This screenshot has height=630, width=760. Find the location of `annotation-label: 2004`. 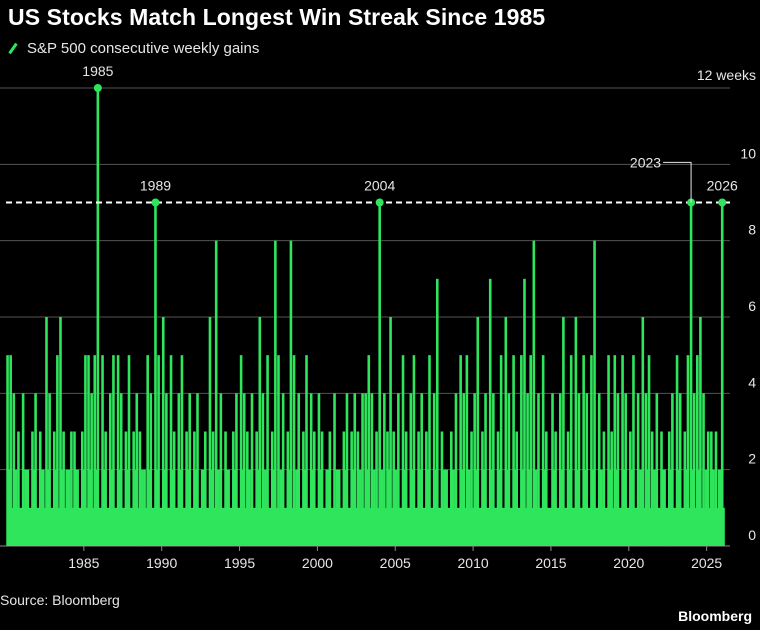

annotation-label: 2004 is located at coordinates (379, 186).